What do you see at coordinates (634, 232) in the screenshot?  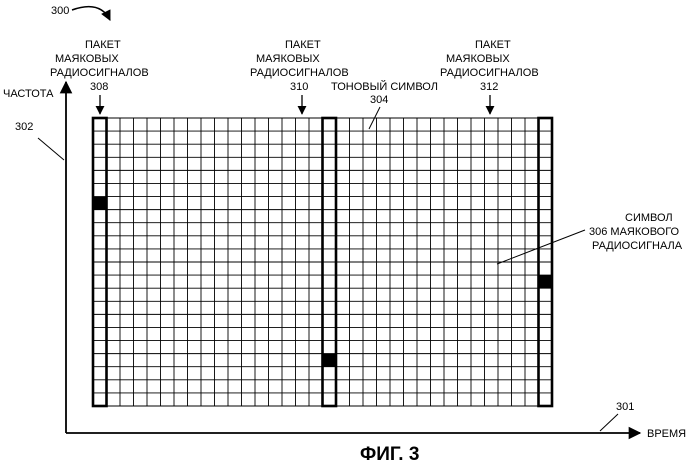 I see `beacon-symbol-line2: 306 МАЯКОВОГО` at bounding box center [634, 232].